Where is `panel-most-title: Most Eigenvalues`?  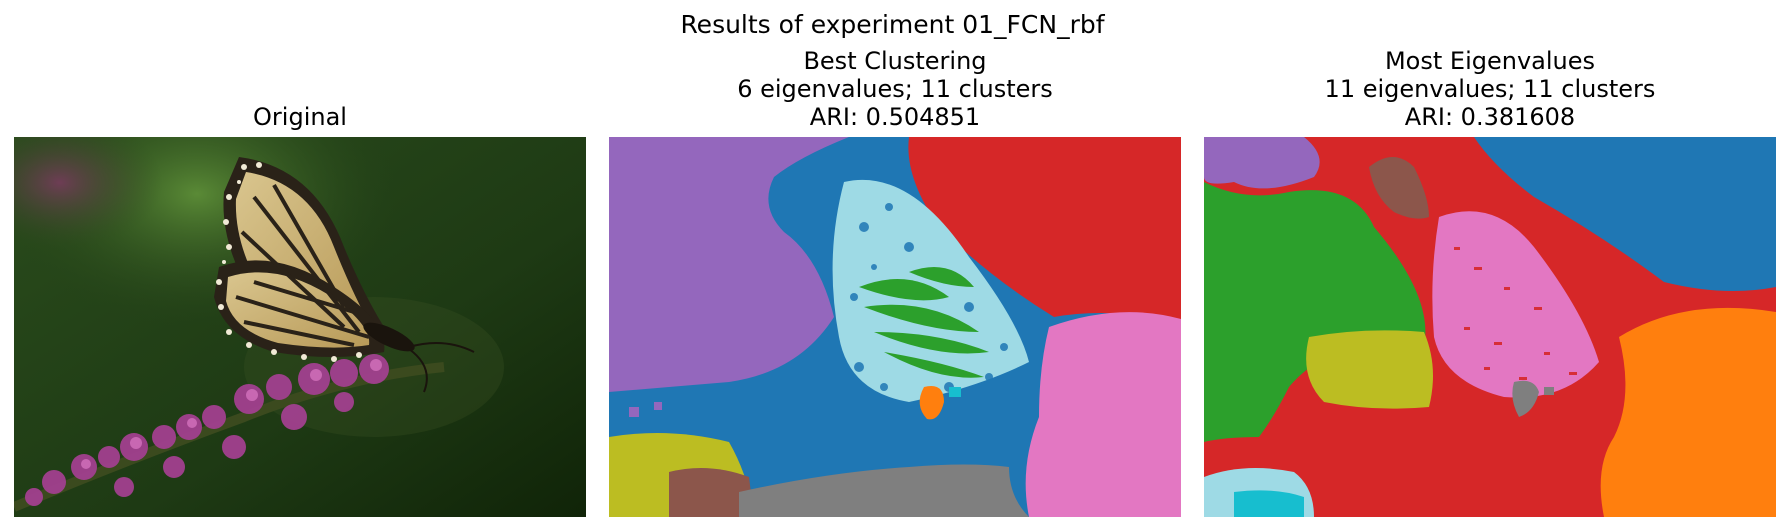
panel-most-title: Most Eigenvalues is located at coordinates (1490, 61).